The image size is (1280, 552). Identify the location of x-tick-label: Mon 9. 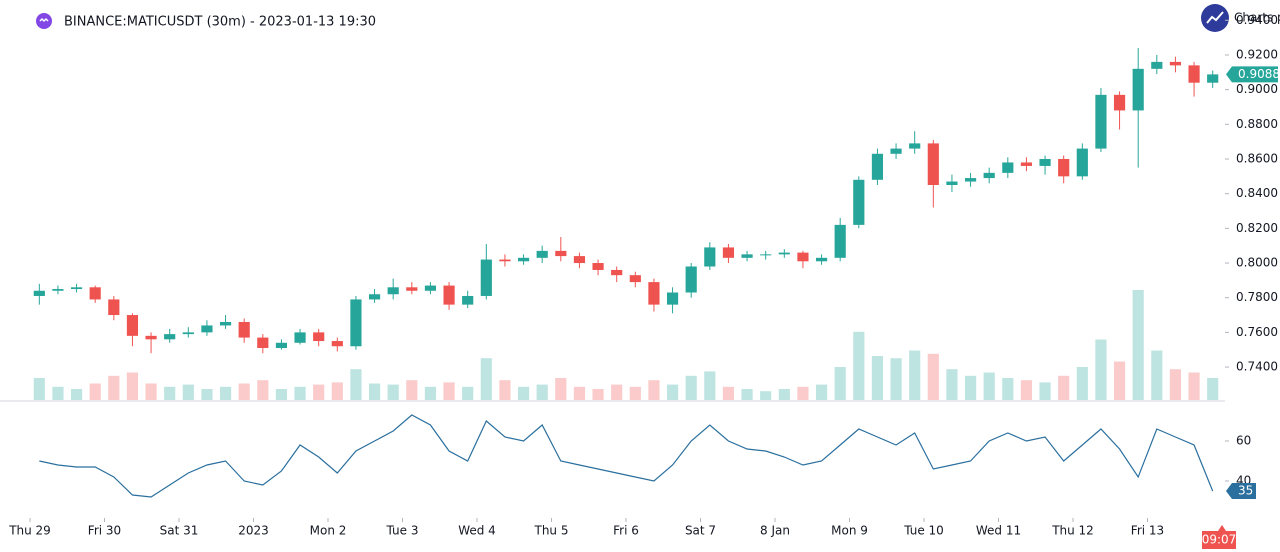
(849, 531).